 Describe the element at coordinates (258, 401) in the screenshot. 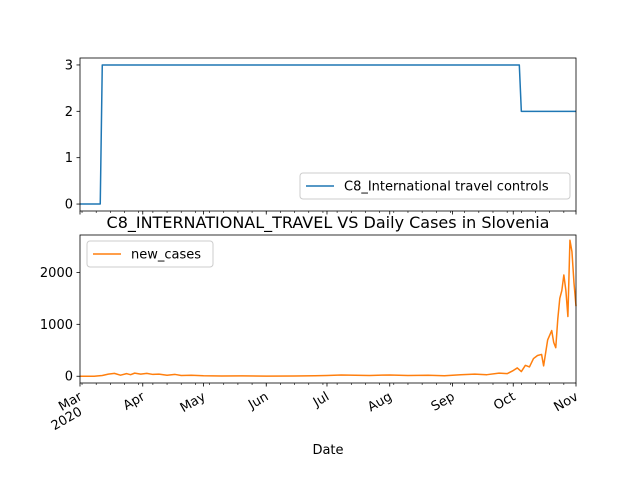

I see `x-tick-label: Jun` at that location.